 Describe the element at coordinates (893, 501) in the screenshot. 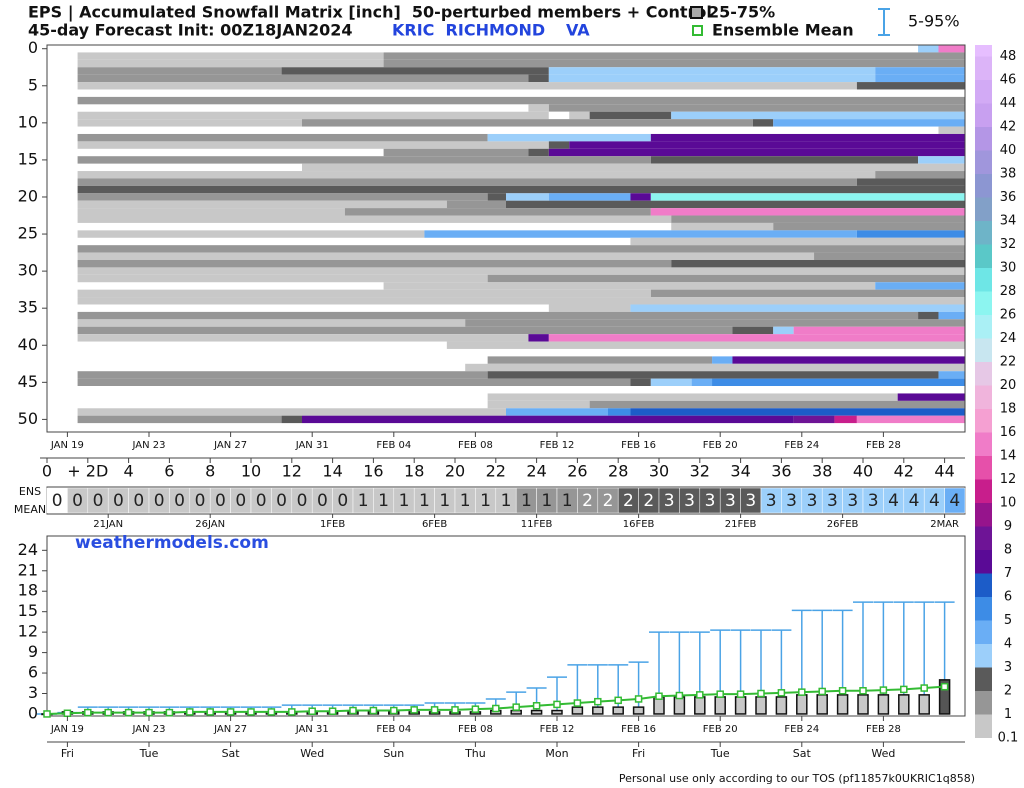

I see `mean-label: 4` at that location.